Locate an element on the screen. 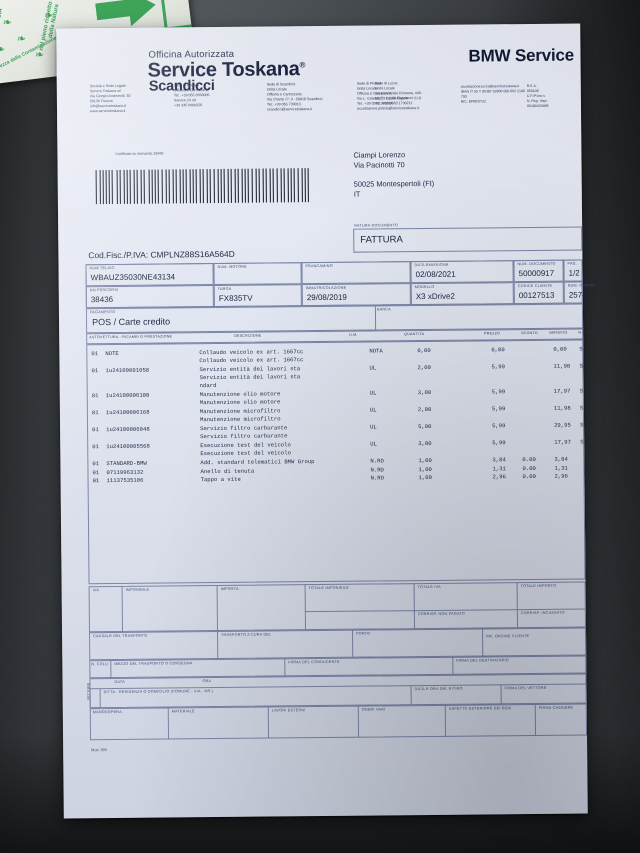 The width and height of the screenshot is (640, 853). totals-label-totale-iva: TOTALE IVA is located at coordinates (429, 587).